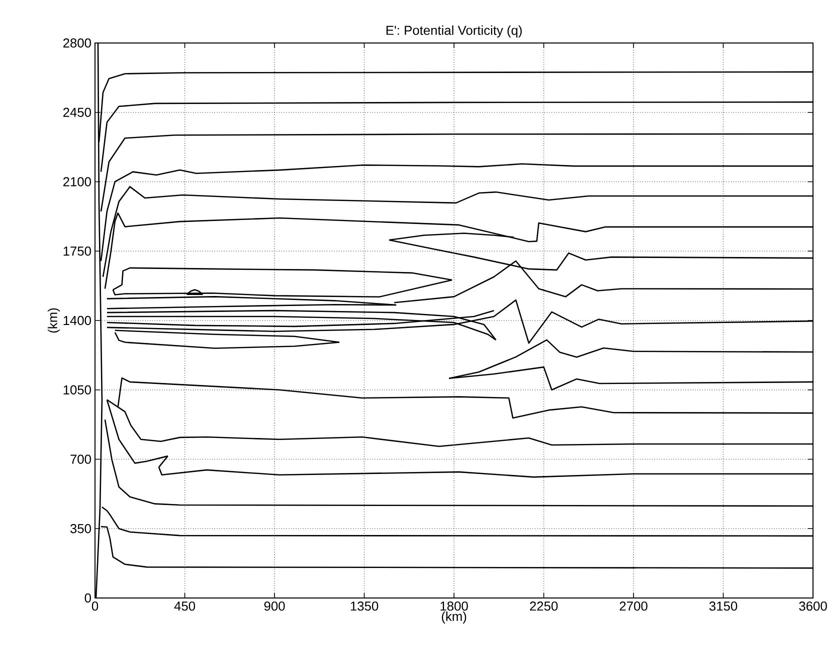  What do you see at coordinates (364, 606) in the screenshot?
I see `x-tick-label: 1350` at bounding box center [364, 606].